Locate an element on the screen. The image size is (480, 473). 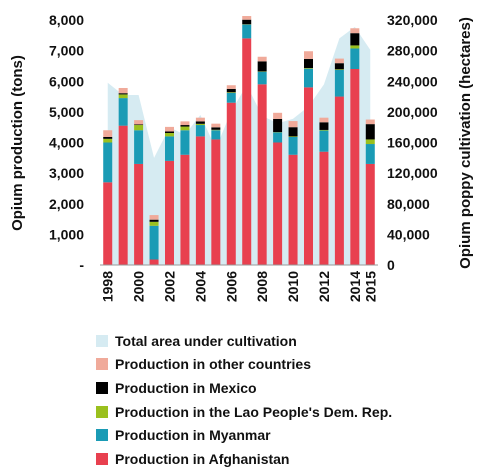
right-tick-label: 320,000 is located at coordinates (412, 20).